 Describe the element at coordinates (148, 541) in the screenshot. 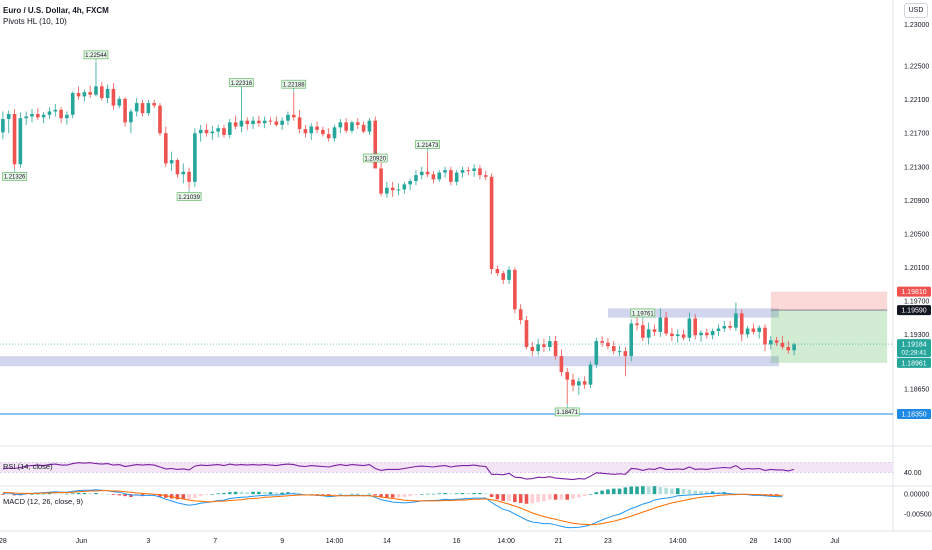

I see `time-tick-label: 3` at that location.